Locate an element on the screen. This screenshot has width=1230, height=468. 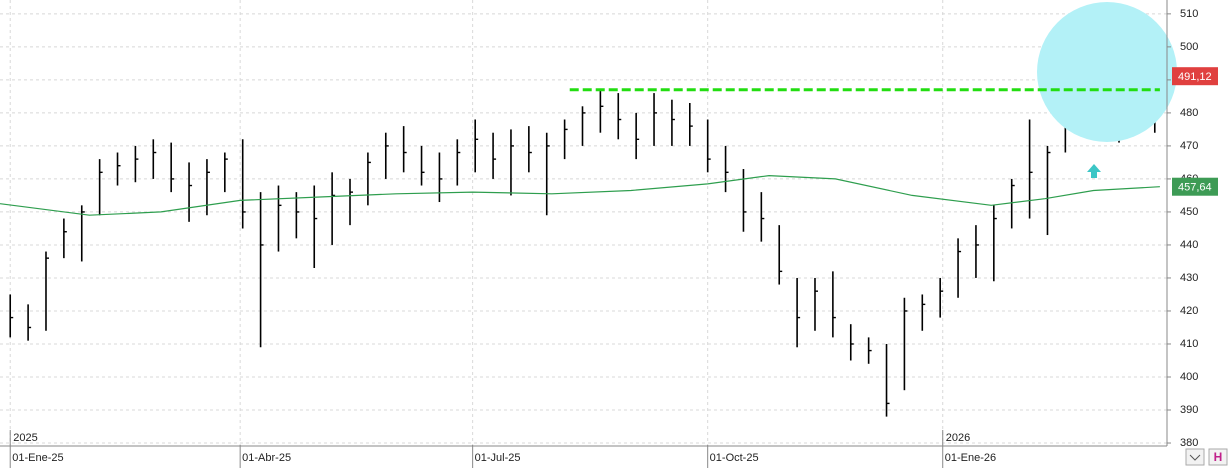
y-tick-label: 400 is located at coordinates (1189, 377).